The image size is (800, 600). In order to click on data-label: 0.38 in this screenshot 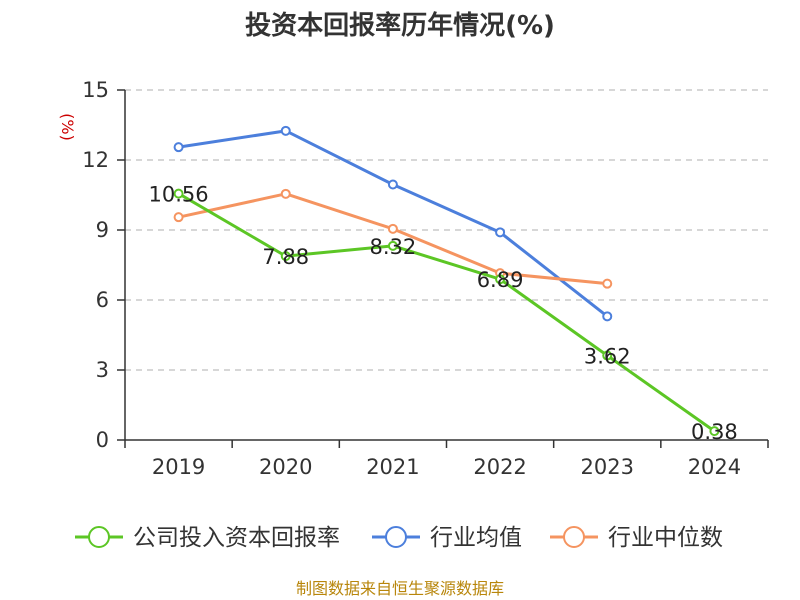, I will do `click(714, 432)`.